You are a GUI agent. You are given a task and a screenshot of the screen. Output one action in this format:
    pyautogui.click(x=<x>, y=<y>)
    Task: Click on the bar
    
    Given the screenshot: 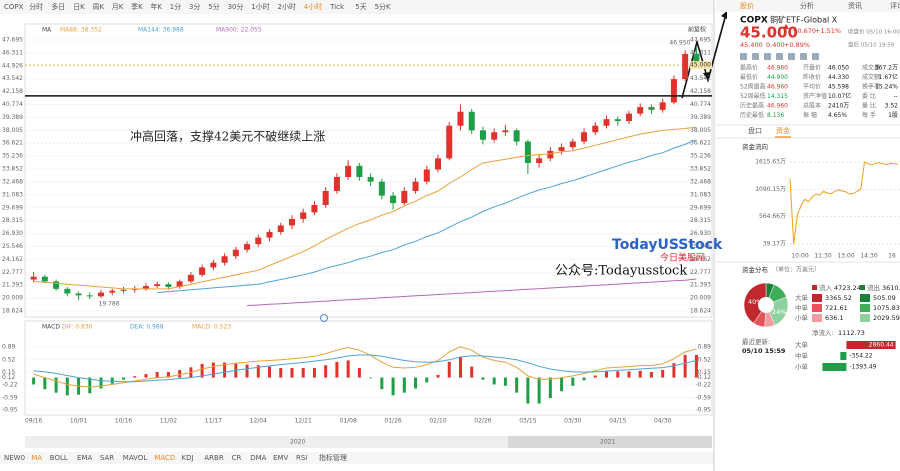 What is the action you would take?
    pyautogui.click(x=871, y=345)
    